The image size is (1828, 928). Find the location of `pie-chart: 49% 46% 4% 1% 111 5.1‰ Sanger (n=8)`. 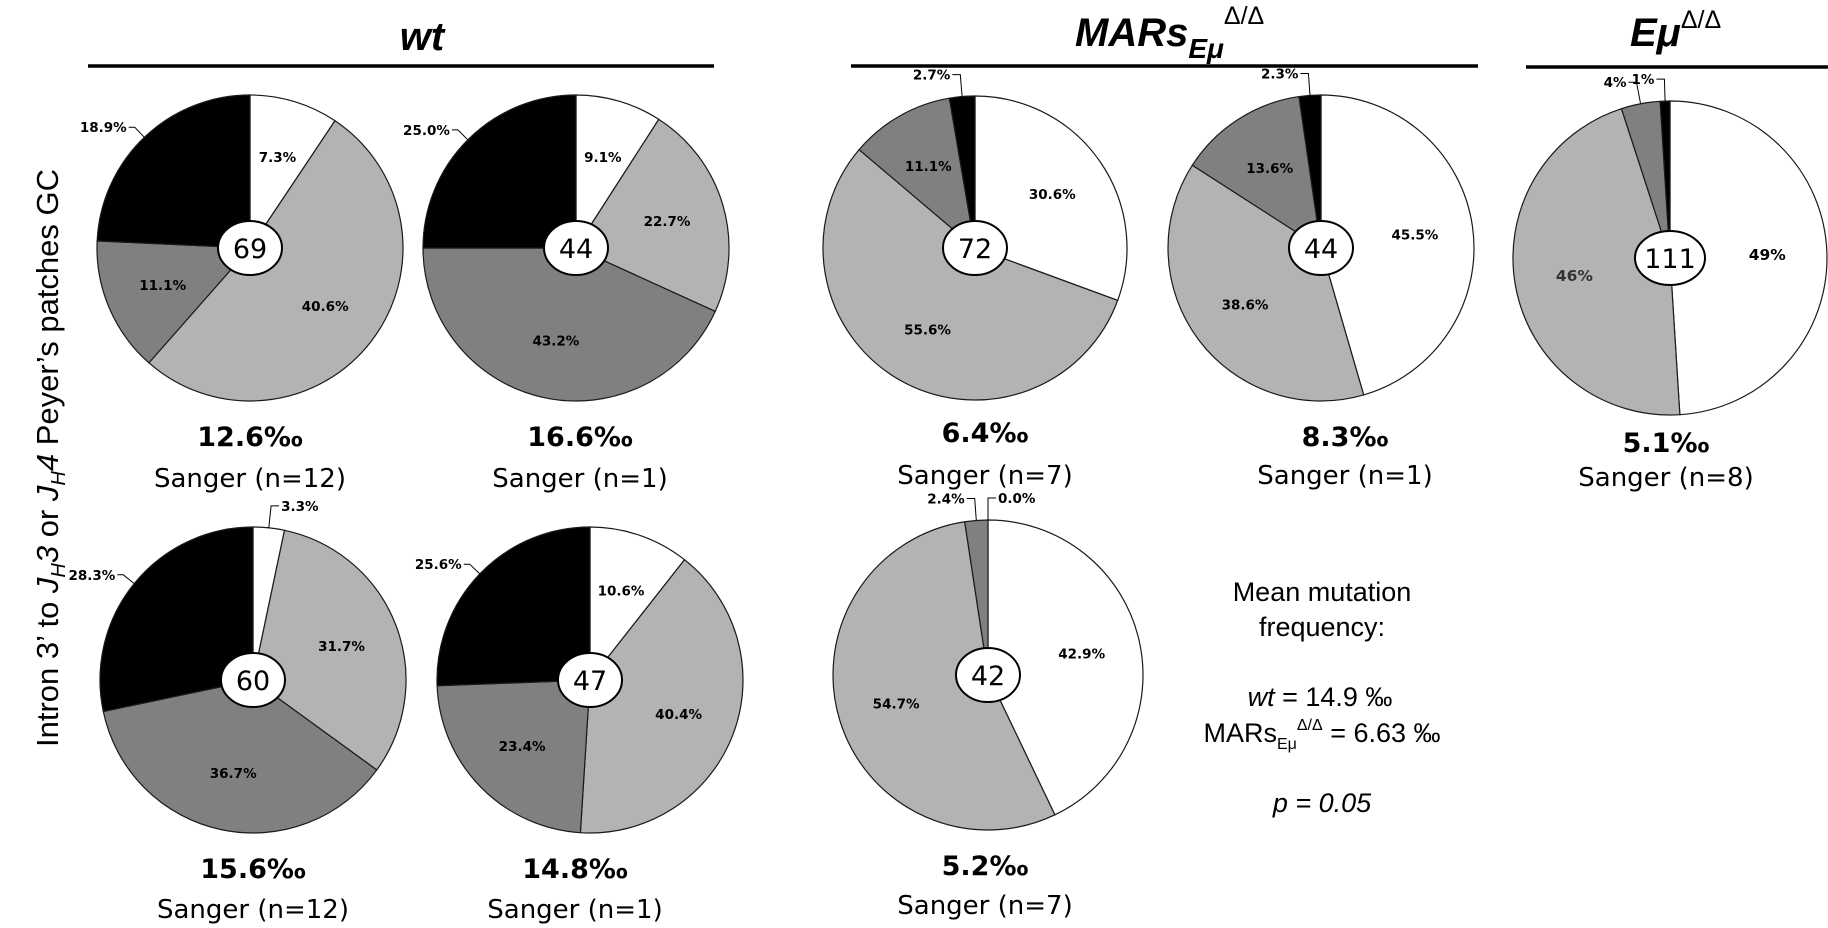

pie-chart: 49% 46% 4% 1% 111 5.1‰ Sanger (n=8) is located at coordinates (1670, 282).